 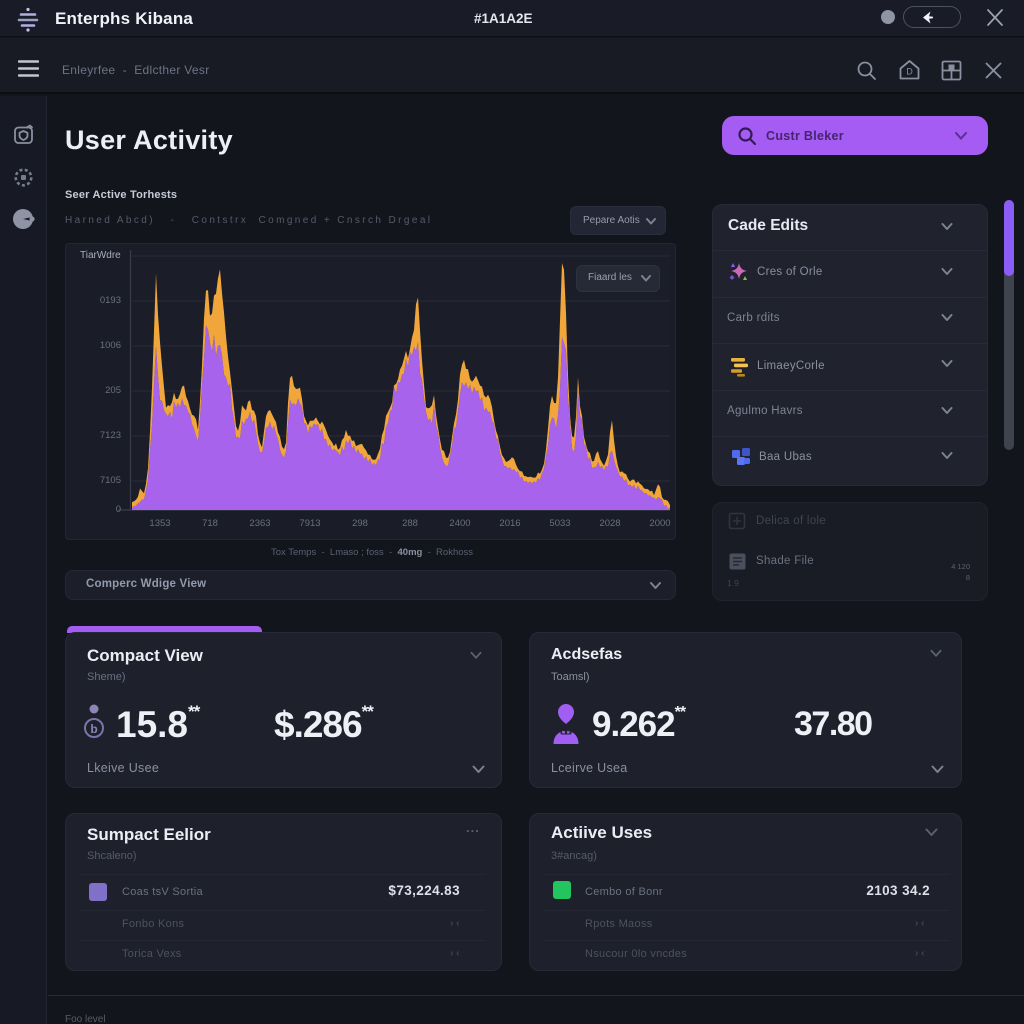 I want to click on svg-text: D, so click(x=909, y=72).